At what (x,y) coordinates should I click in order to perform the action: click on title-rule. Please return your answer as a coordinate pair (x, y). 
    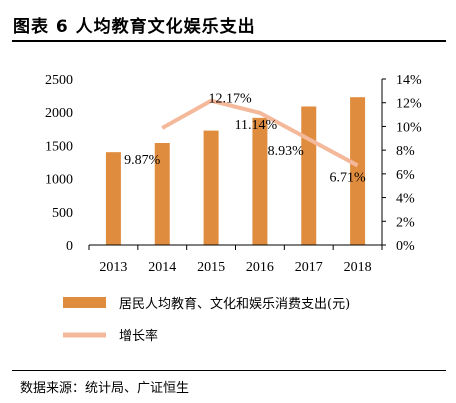
    Looking at the image, I should click on (229, 41).